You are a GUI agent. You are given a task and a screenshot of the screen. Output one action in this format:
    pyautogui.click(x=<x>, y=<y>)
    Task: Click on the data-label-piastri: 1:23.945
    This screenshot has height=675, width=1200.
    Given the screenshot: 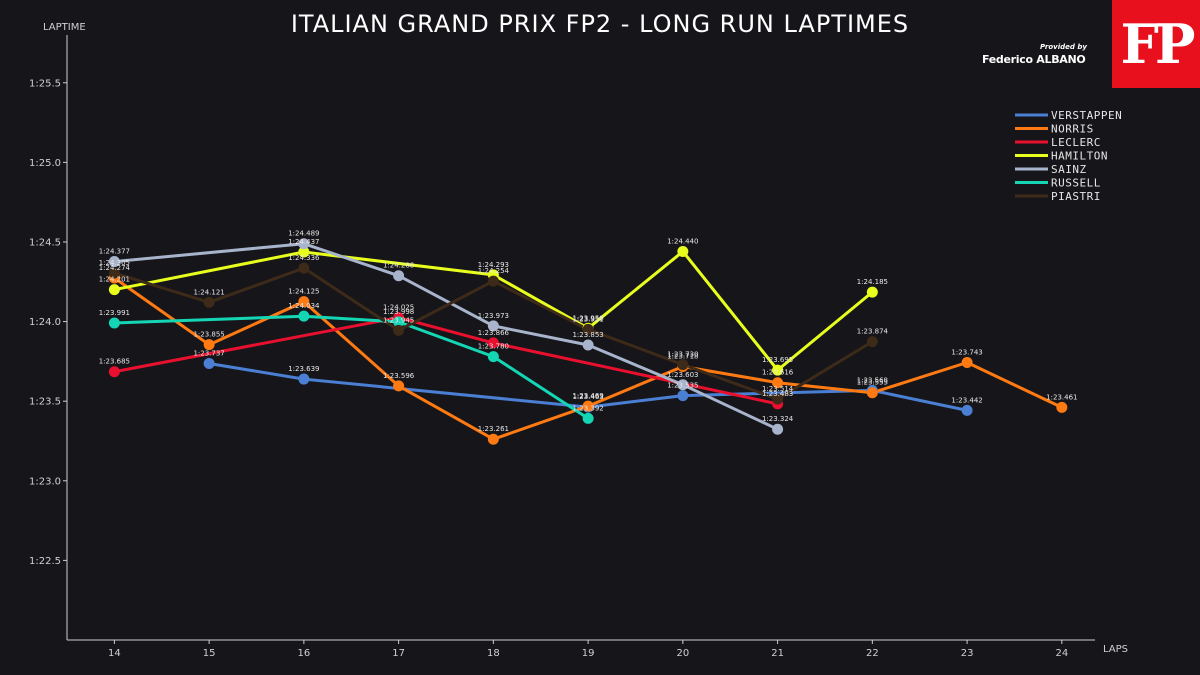 What is the action you would take?
    pyautogui.click(x=398, y=320)
    